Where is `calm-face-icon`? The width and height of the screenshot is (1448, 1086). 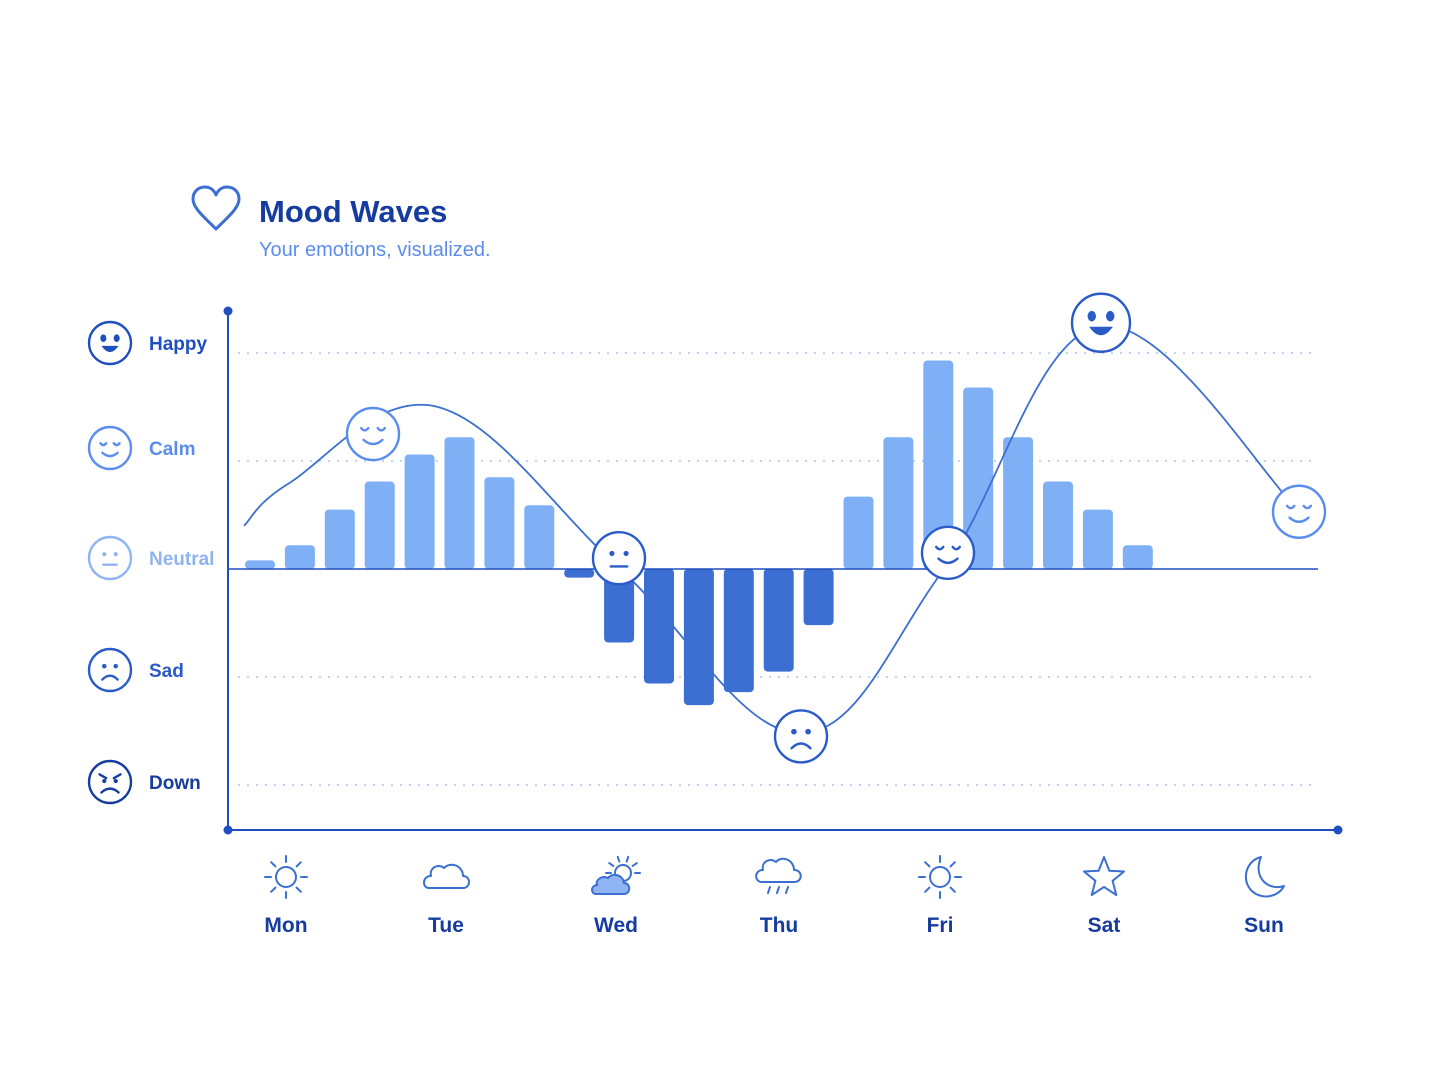 calm-face-icon is located at coordinates (110, 448).